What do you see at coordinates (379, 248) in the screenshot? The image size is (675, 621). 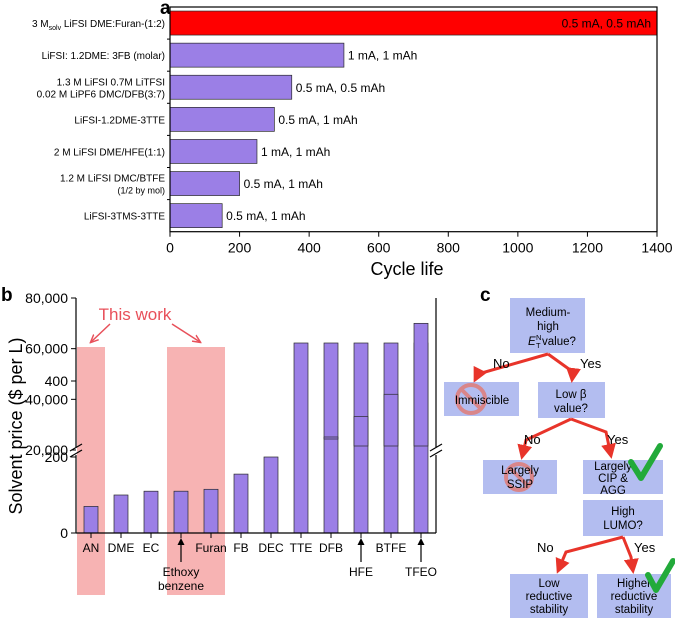 I see `panel-a-x-tick-label: 600` at bounding box center [379, 248].